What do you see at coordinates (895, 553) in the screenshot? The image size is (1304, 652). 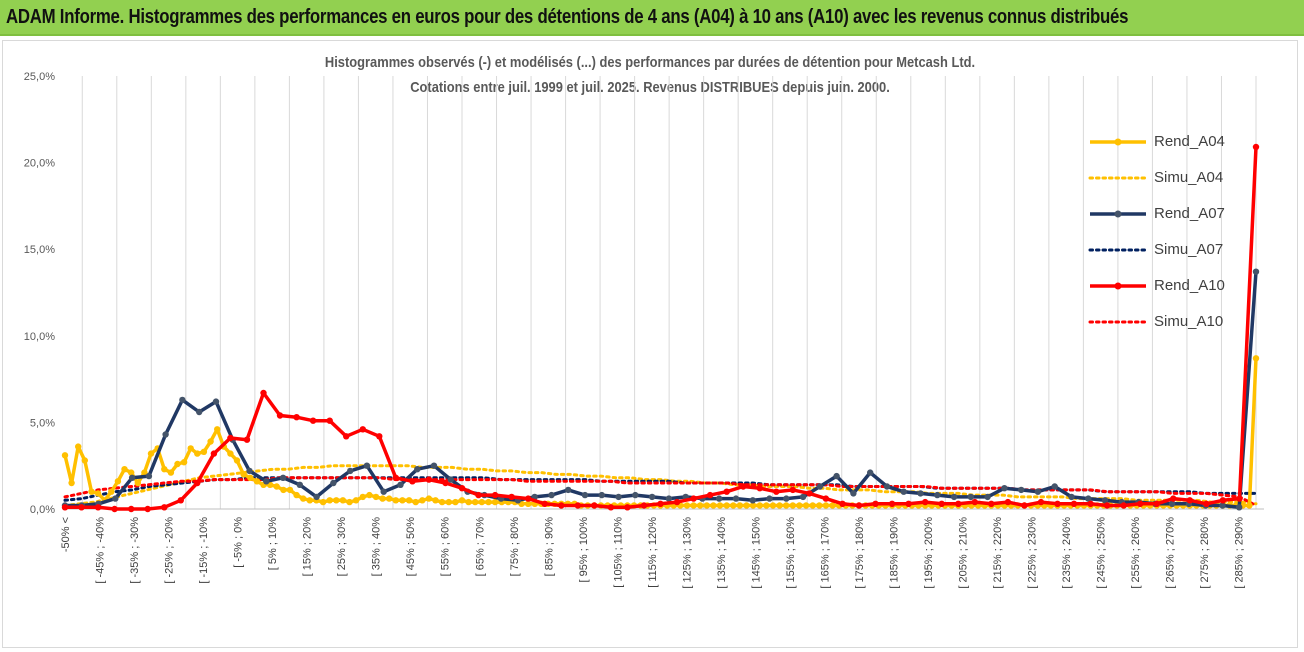 I see `x-tick-label: [ 185% ; 190%` at bounding box center [895, 553].